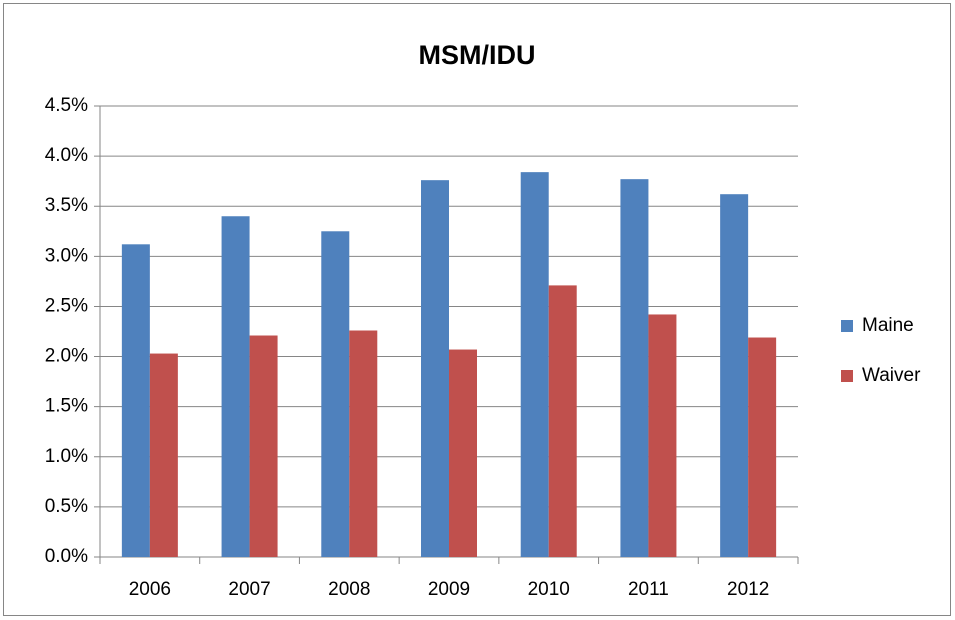  I want to click on y-tick-label: 0.0%, so click(66, 556).